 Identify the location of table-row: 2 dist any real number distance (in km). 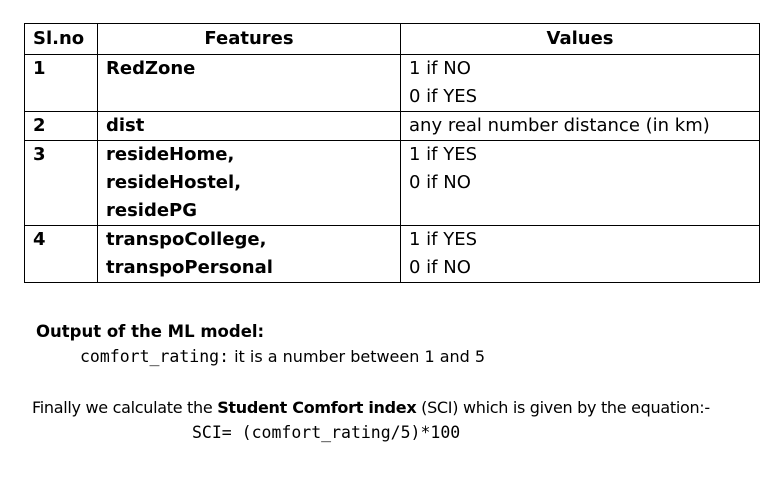
(392, 126).